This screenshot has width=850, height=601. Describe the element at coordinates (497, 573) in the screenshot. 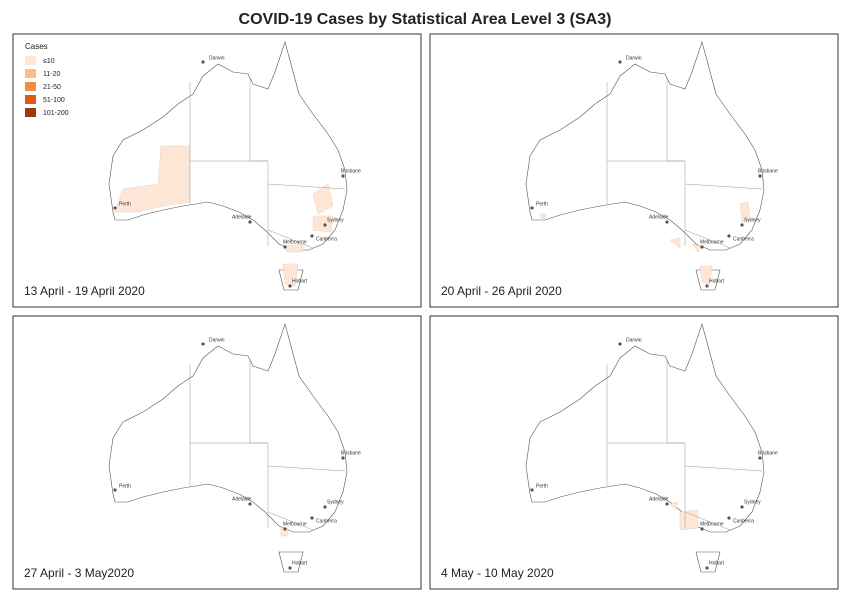

I see `panel-date: 4 May - 10 May 2020` at that location.